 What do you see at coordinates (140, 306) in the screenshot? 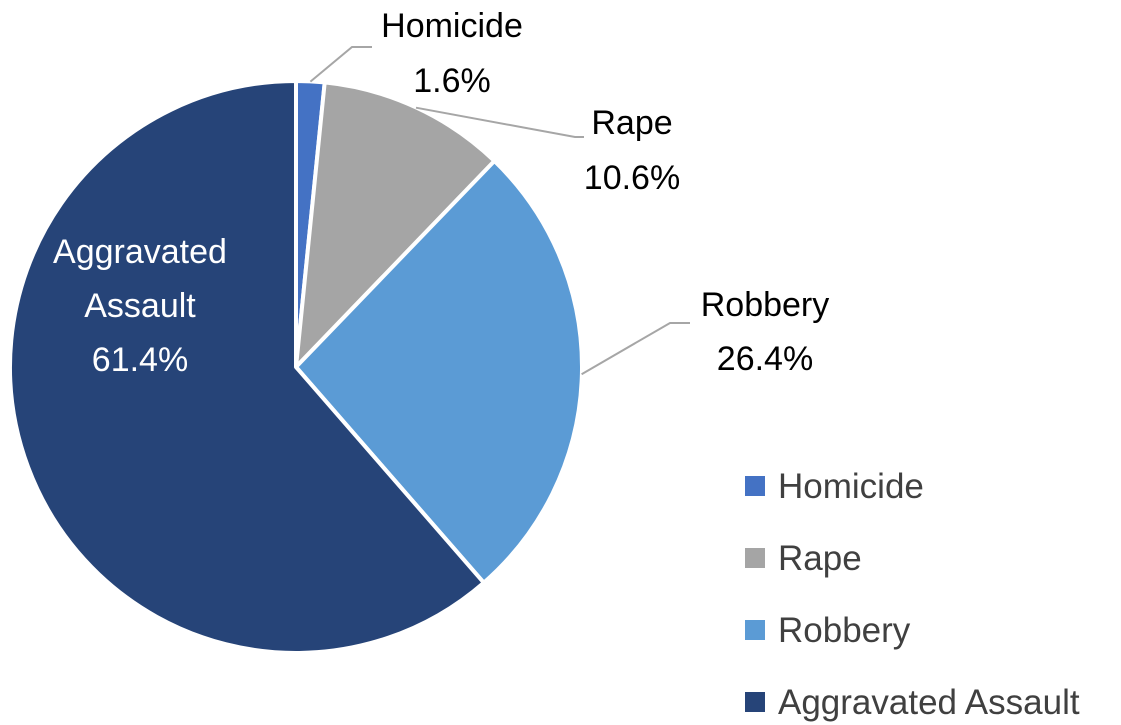
I see `data-label-name-aggravated-assault: Assault` at bounding box center [140, 306].